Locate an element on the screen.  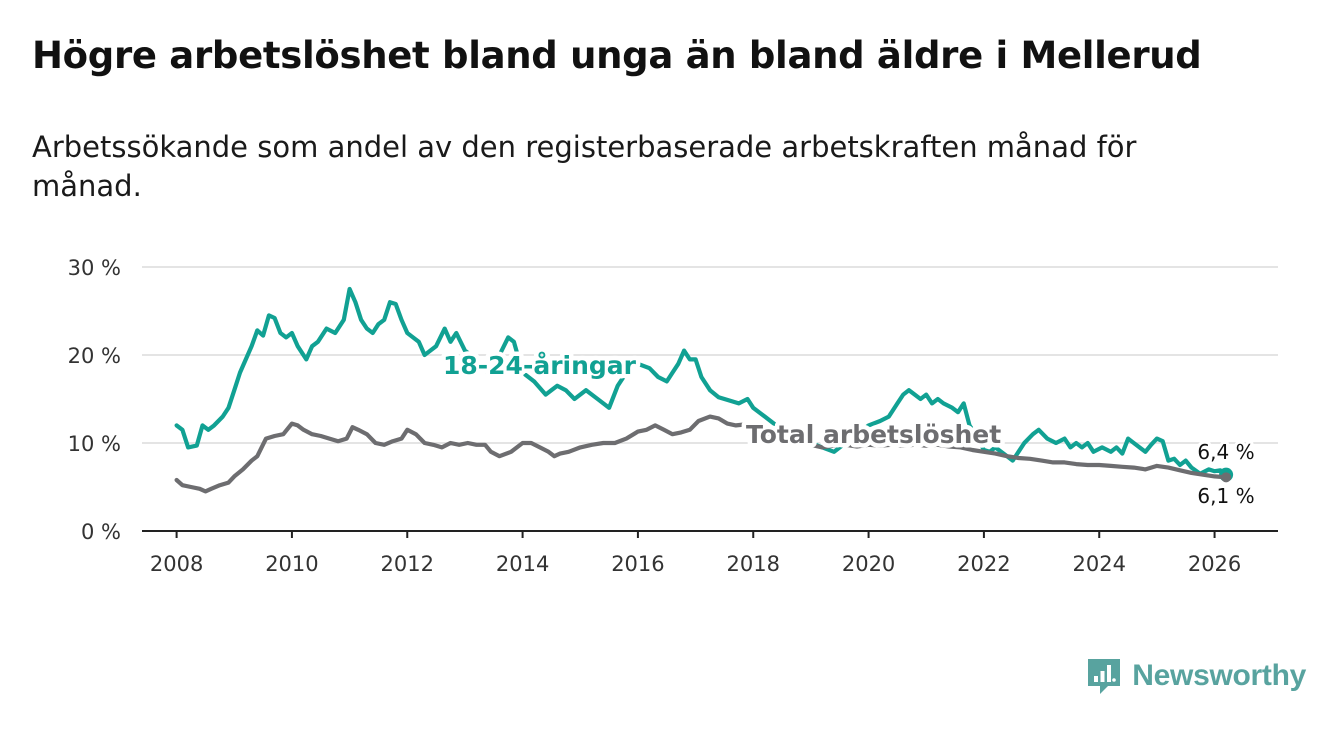
y-tick-label: 20 % is located at coordinates (94, 356).